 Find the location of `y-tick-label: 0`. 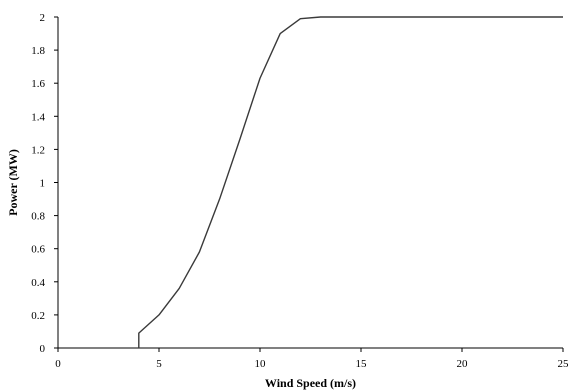

y-tick-label: 0 is located at coordinates (43, 349).